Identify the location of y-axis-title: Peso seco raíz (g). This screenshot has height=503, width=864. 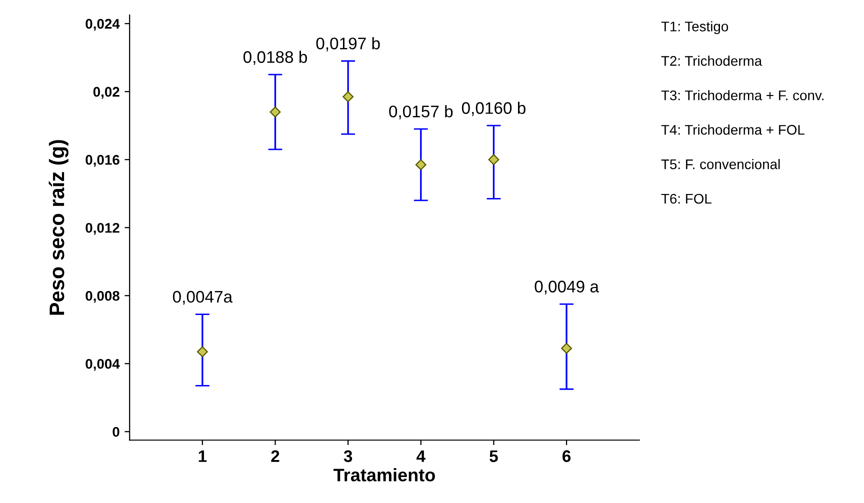
(58, 227).